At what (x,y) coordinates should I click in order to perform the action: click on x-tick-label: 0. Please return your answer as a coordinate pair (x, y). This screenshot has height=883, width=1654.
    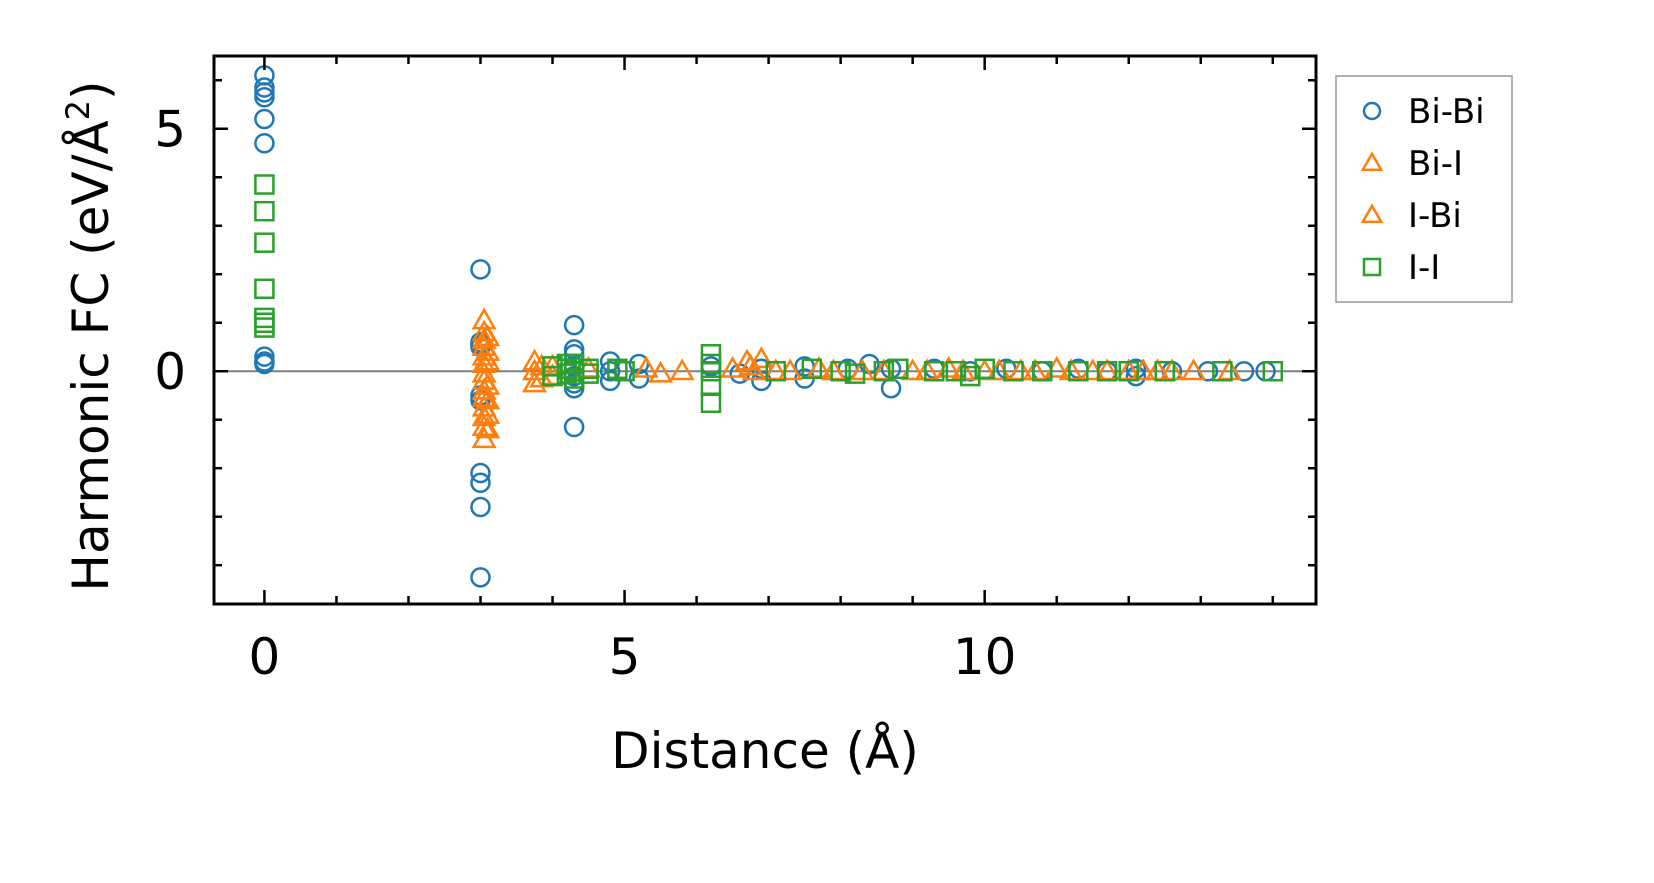
    Looking at the image, I should click on (265, 657).